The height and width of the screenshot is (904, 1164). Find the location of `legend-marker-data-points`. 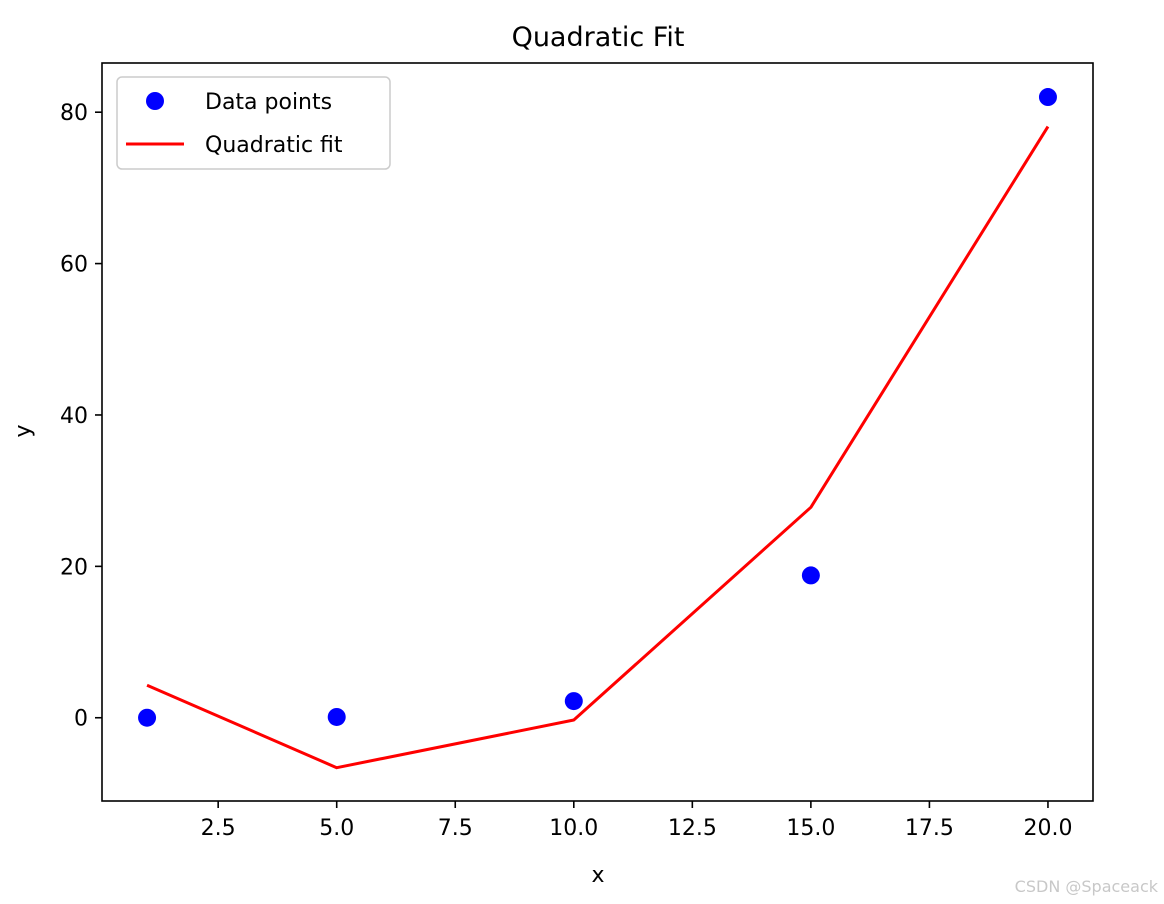

legend-marker-data-points is located at coordinates (155, 101).